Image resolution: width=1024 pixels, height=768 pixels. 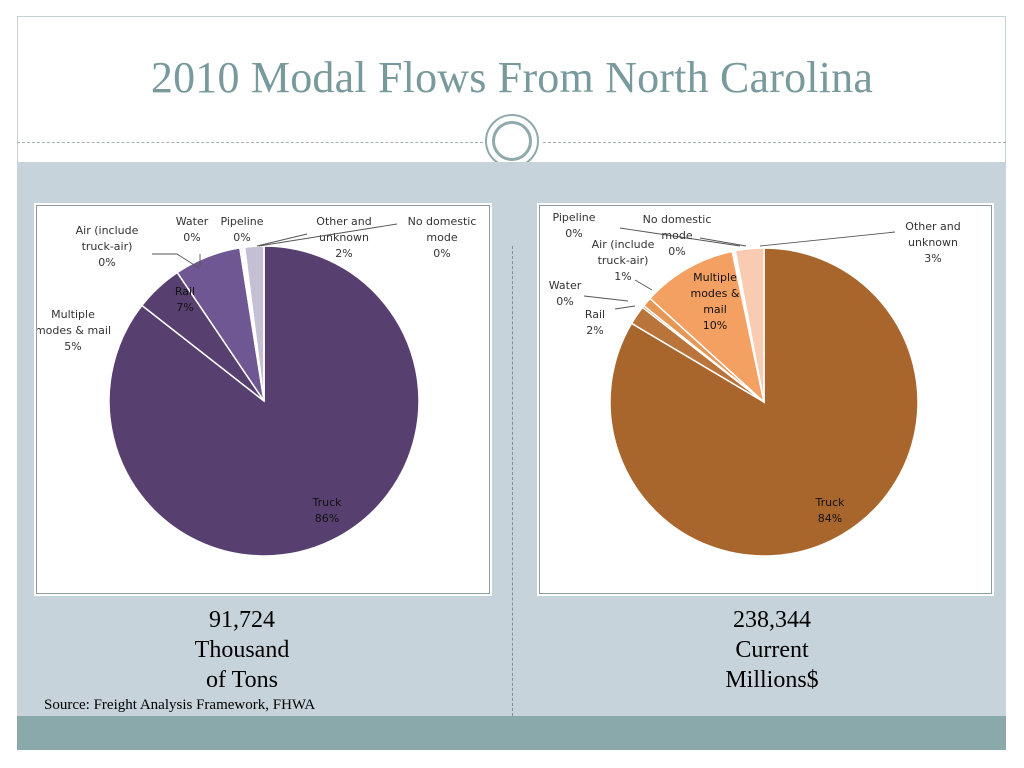 I want to click on tons-pct-other-and-unknown: 2%, so click(x=343, y=253).